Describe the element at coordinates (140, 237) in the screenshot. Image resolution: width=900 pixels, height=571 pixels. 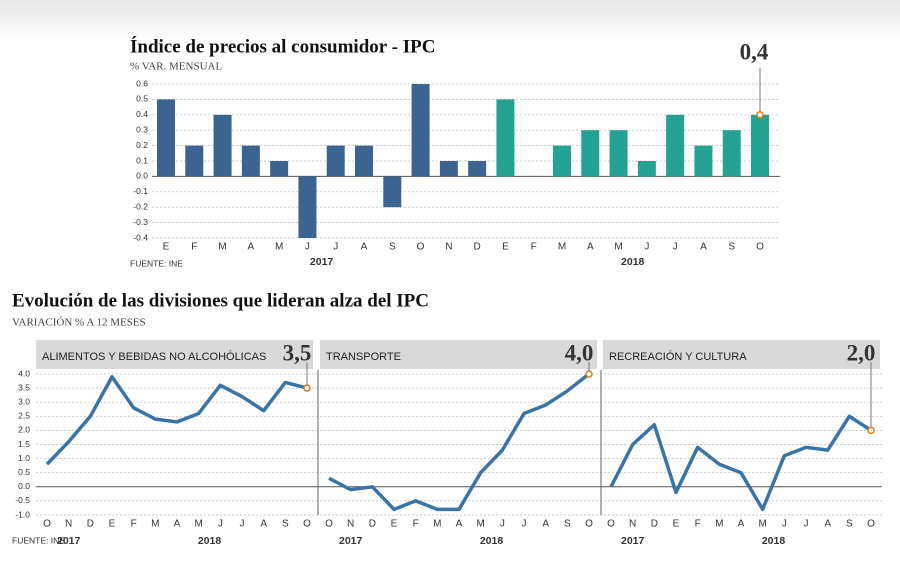
I see `y-tick-label: -0.4` at that location.